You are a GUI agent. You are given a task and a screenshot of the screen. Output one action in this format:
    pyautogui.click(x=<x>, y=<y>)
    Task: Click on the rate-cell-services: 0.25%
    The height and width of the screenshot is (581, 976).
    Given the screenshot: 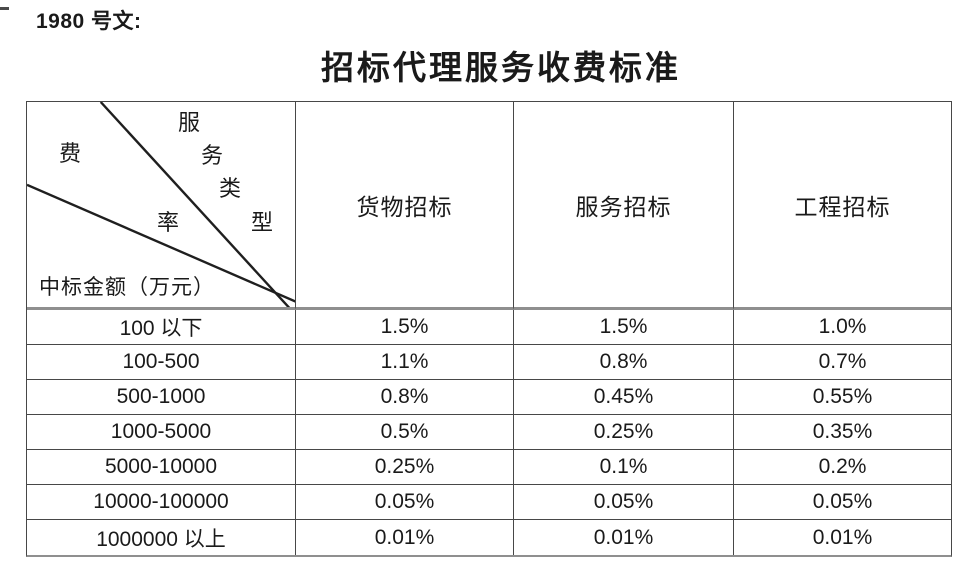 What is the action you would take?
    pyautogui.click(x=624, y=432)
    